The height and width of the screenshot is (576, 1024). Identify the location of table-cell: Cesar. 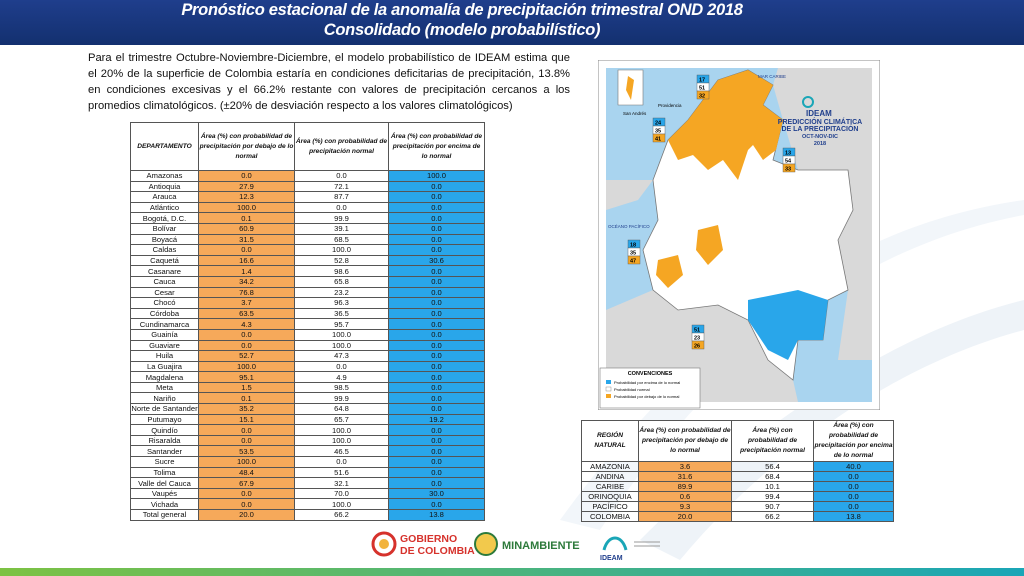
(164, 292).